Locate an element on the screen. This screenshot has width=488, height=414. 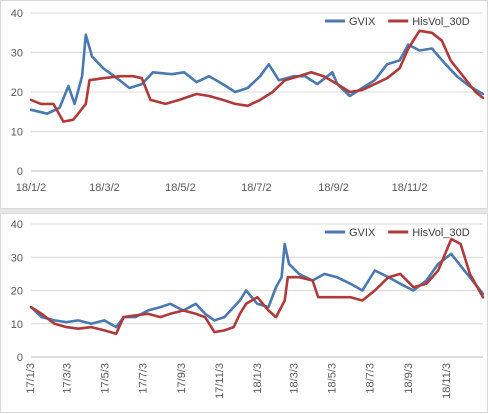
x-tick-label: 17/9/3 is located at coordinates (182, 378).